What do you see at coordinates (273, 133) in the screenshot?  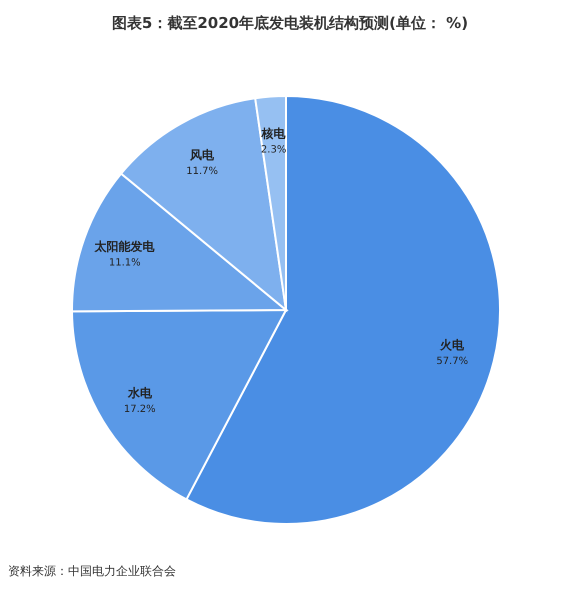 I see `slice-label: 核电` at bounding box center [273, 133].